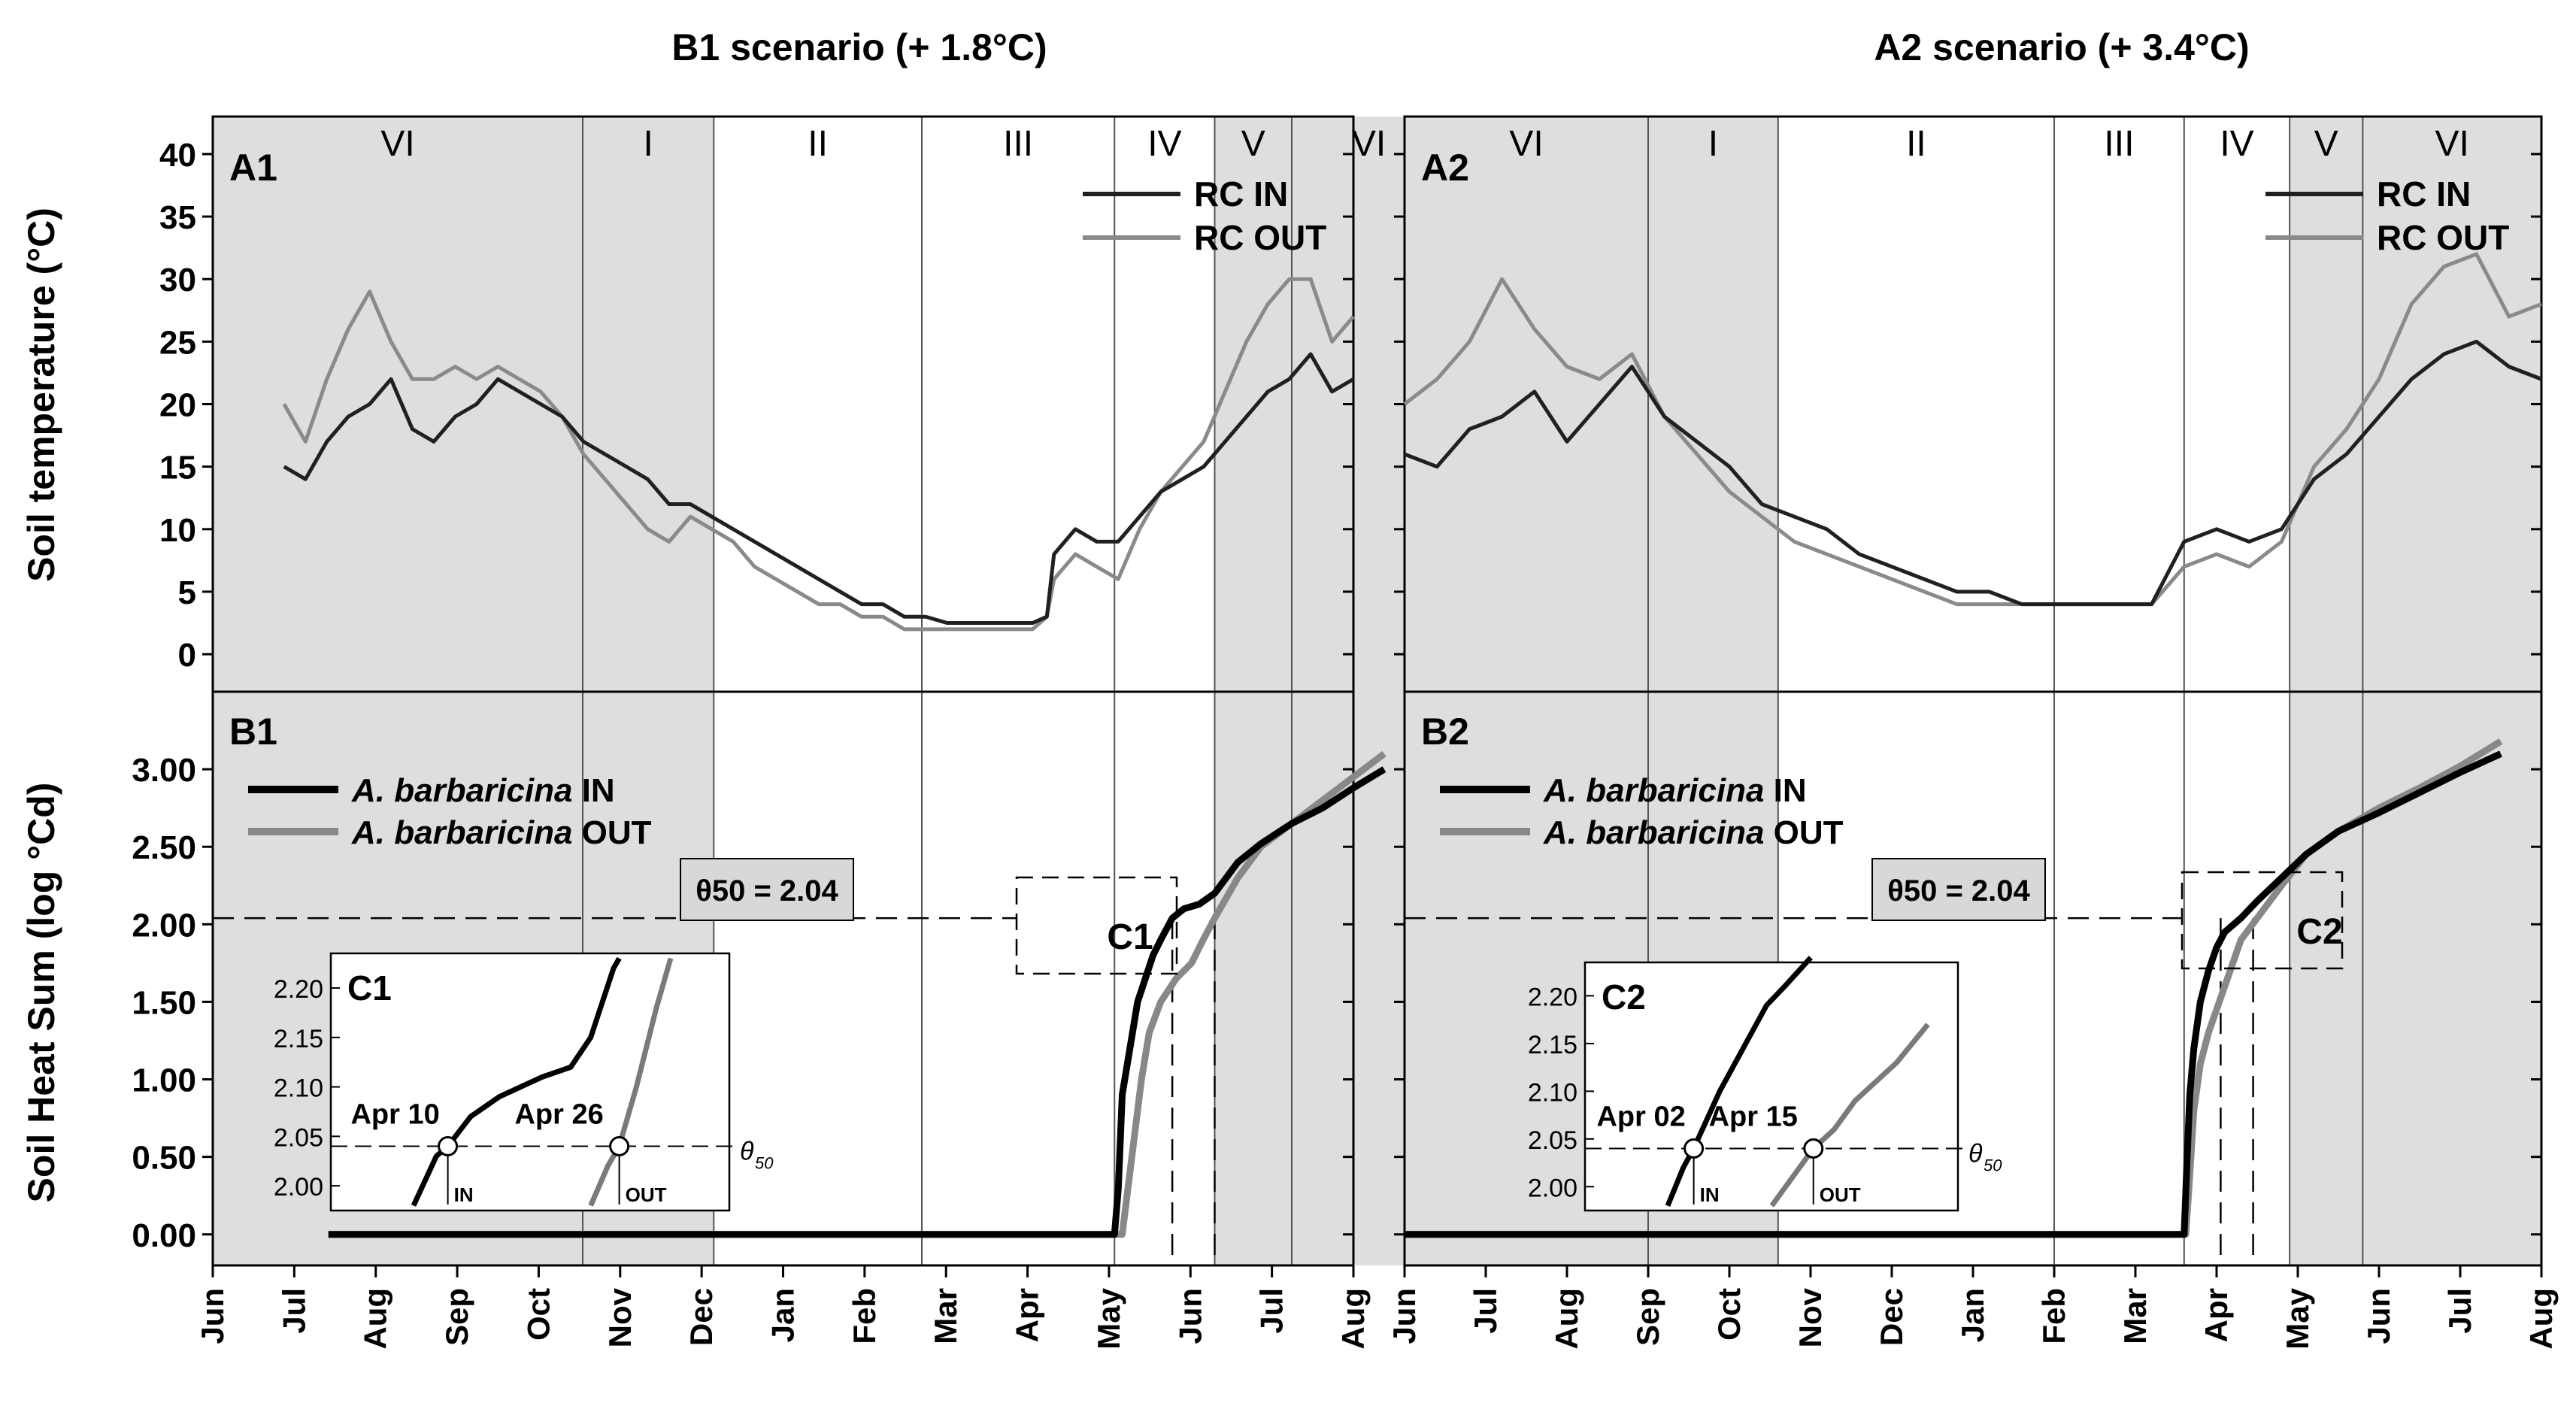 The image size is (2576, 1403). What do you see at coordinates (253, 168) in the screenshot?
I see `panel-letter: A1` at bounding box center [253, 168].